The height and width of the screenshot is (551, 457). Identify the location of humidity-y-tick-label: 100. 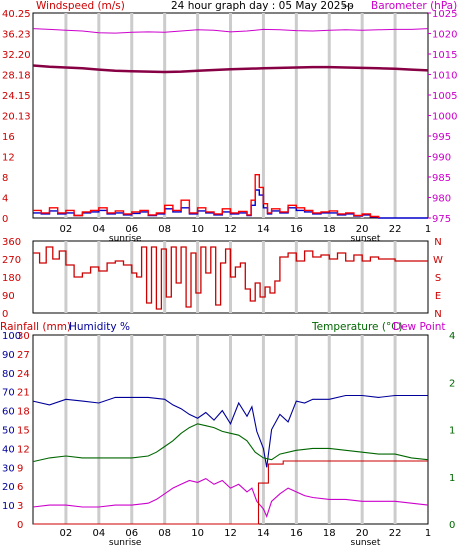
(11, 336).